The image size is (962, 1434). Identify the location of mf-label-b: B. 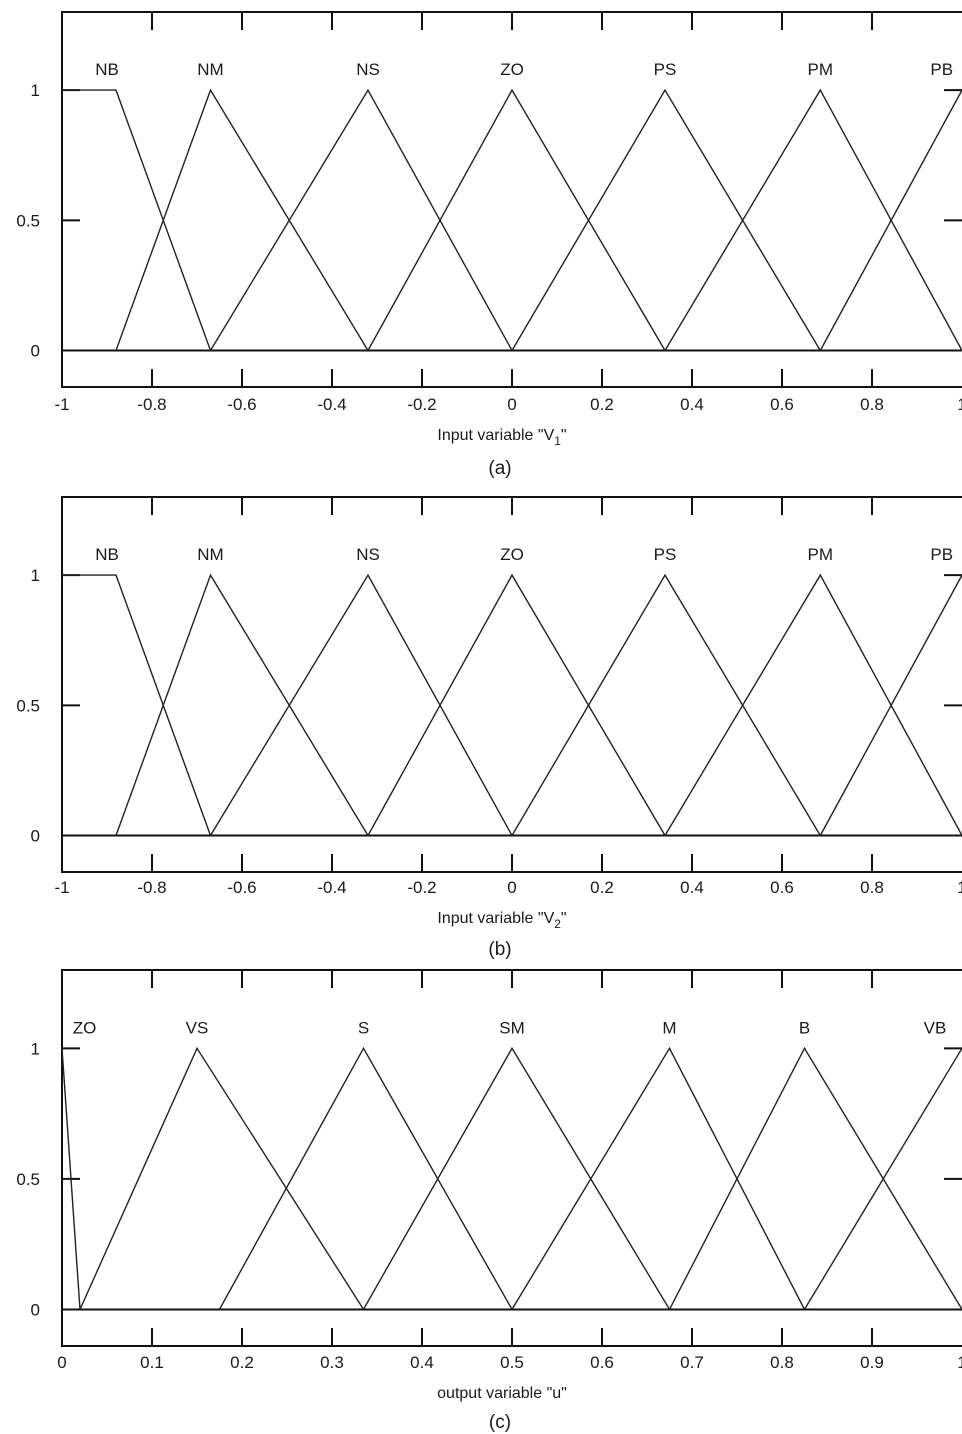
(804, 1027).